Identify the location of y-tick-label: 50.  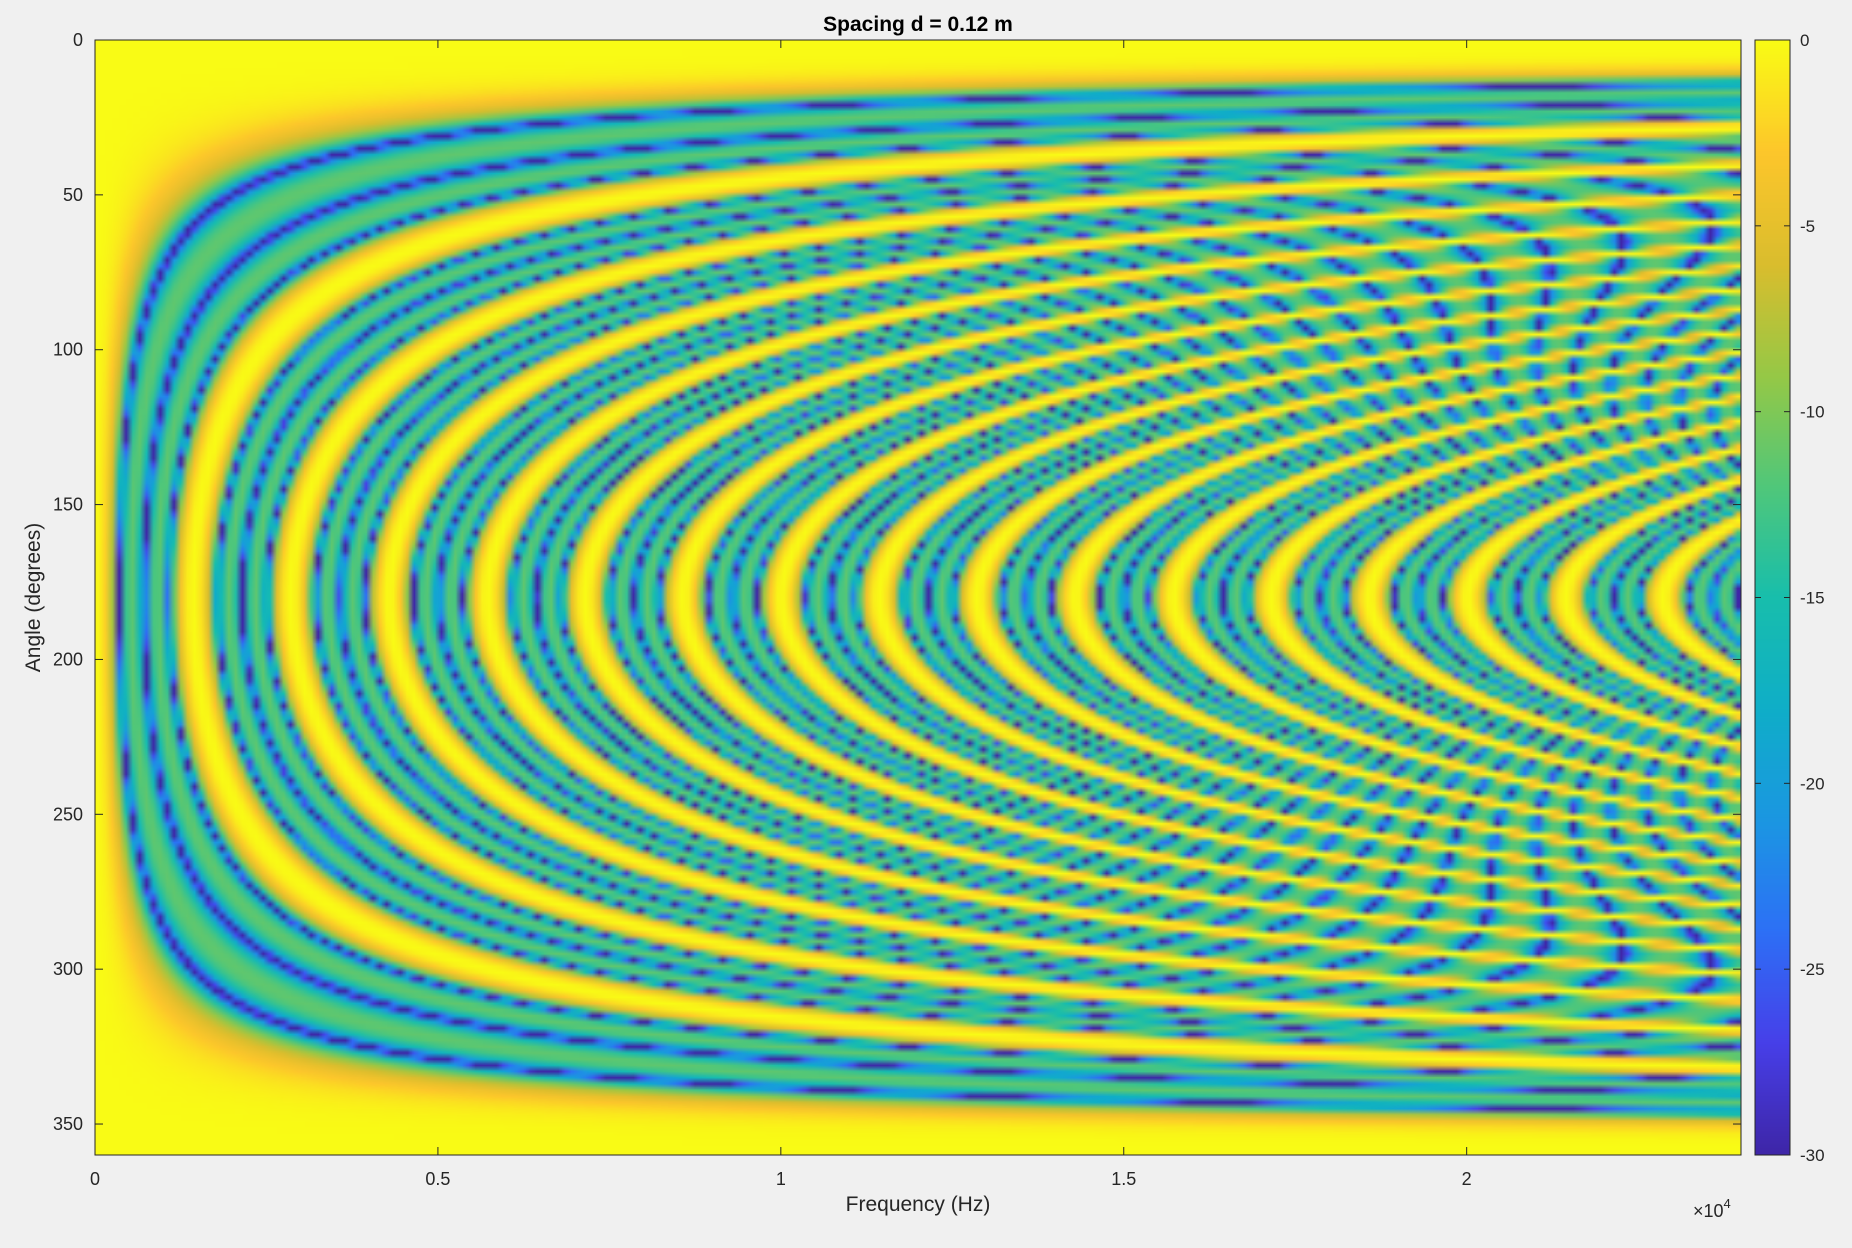
(73, 195).